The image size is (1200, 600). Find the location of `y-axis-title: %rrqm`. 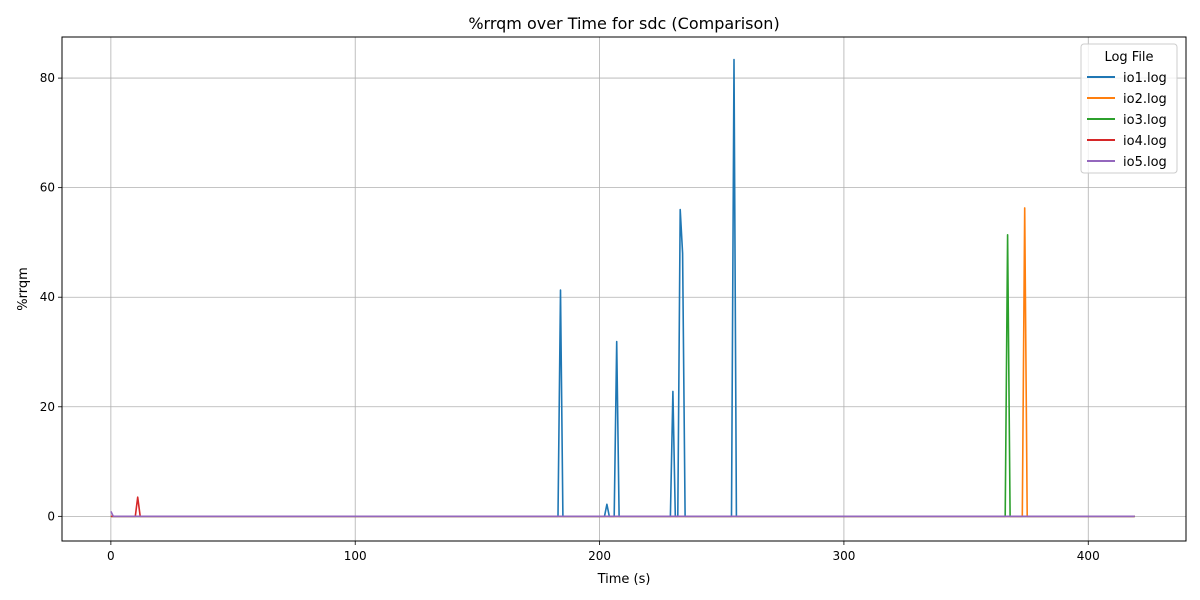

y-axis-title: %rrqm is located at coordinates (23, 289).